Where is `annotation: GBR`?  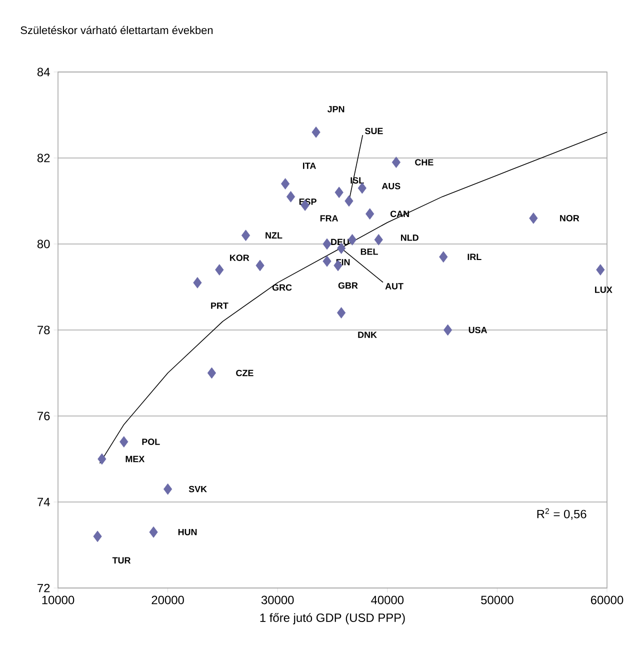
annotation: GBR is located at coordinates (348, 285).